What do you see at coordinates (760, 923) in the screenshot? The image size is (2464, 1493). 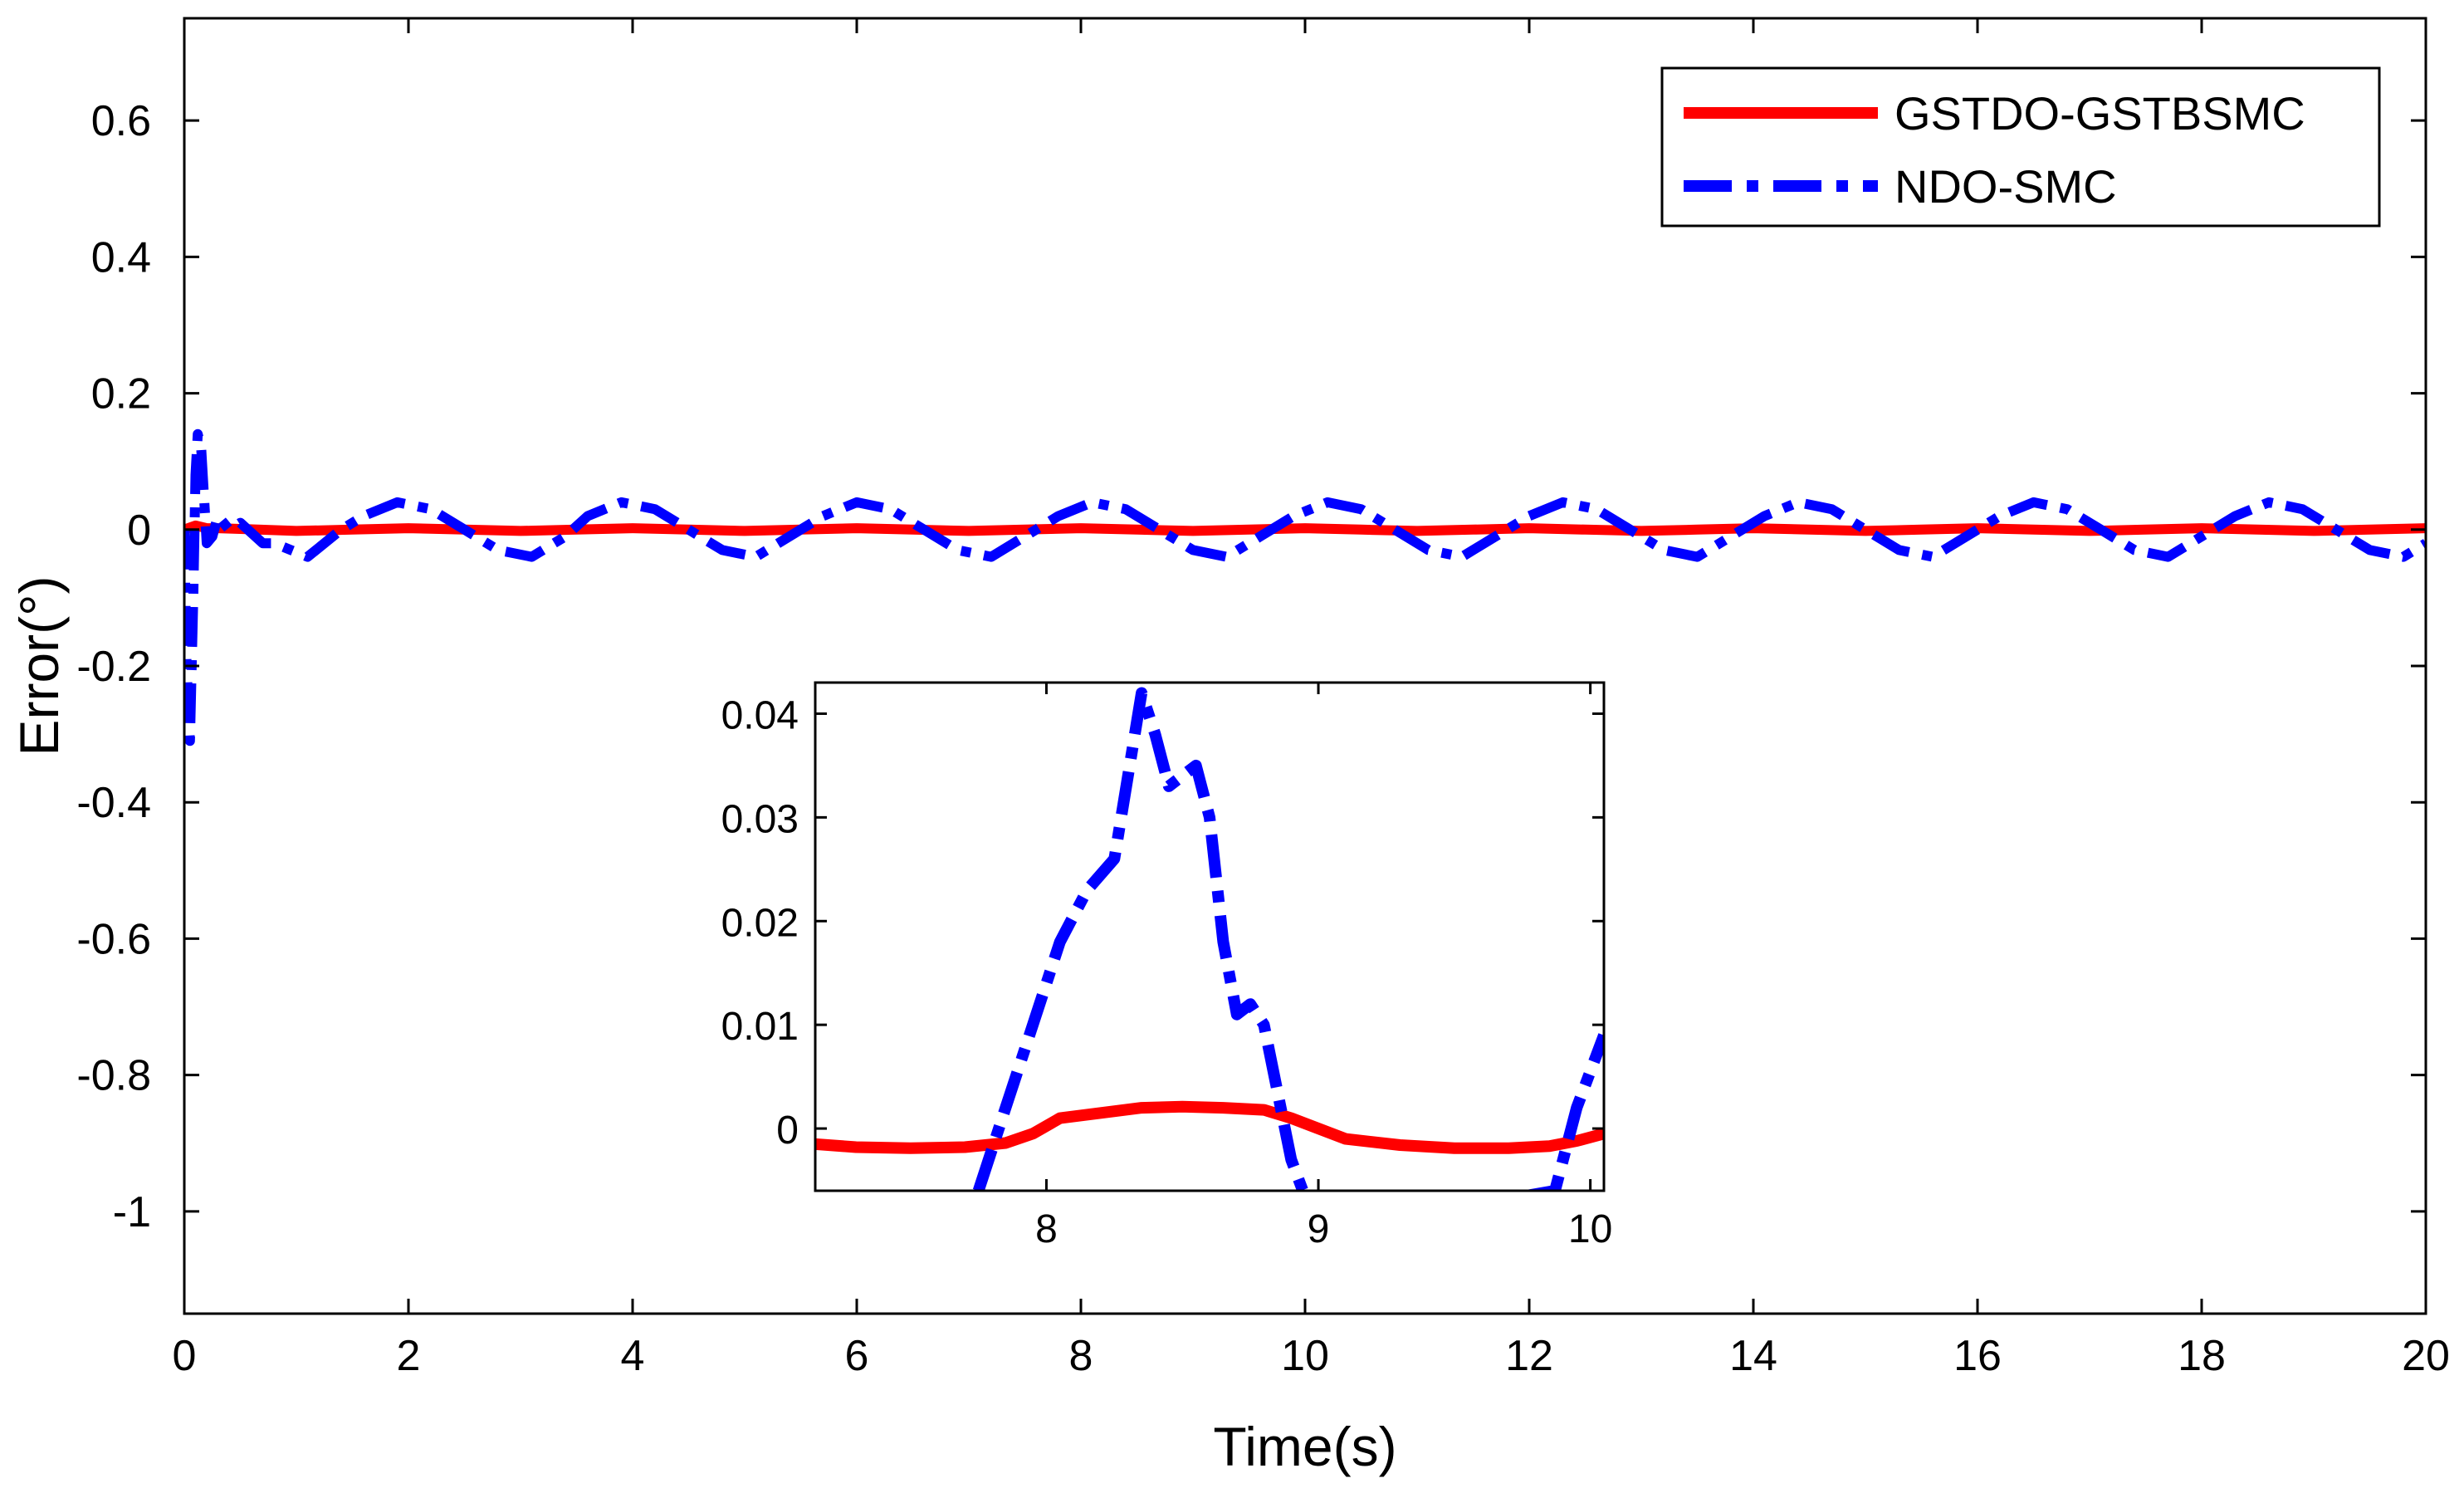 I see `inset-y-tick-label: 0.02` at bounding box center [760, 923].